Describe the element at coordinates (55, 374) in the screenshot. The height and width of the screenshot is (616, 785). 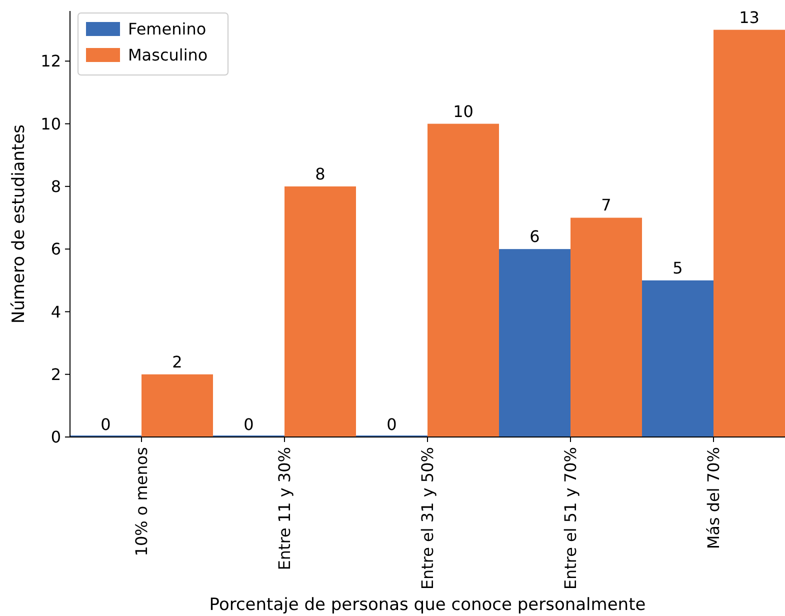
I see `y-tick-label: 2` at that location.